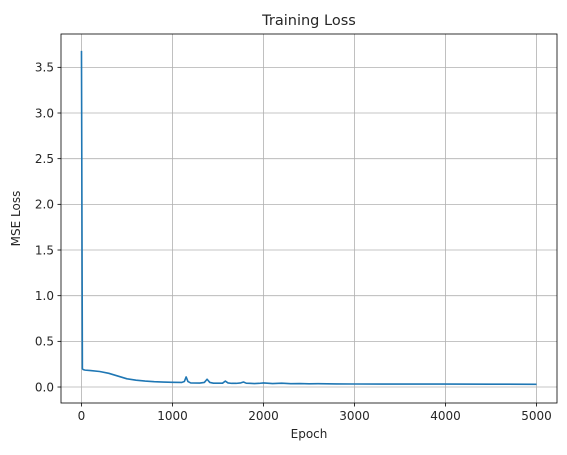 This screenshot has width=567, height=455. I want to click on y-tick-label: 3.0, so click(44, 113).